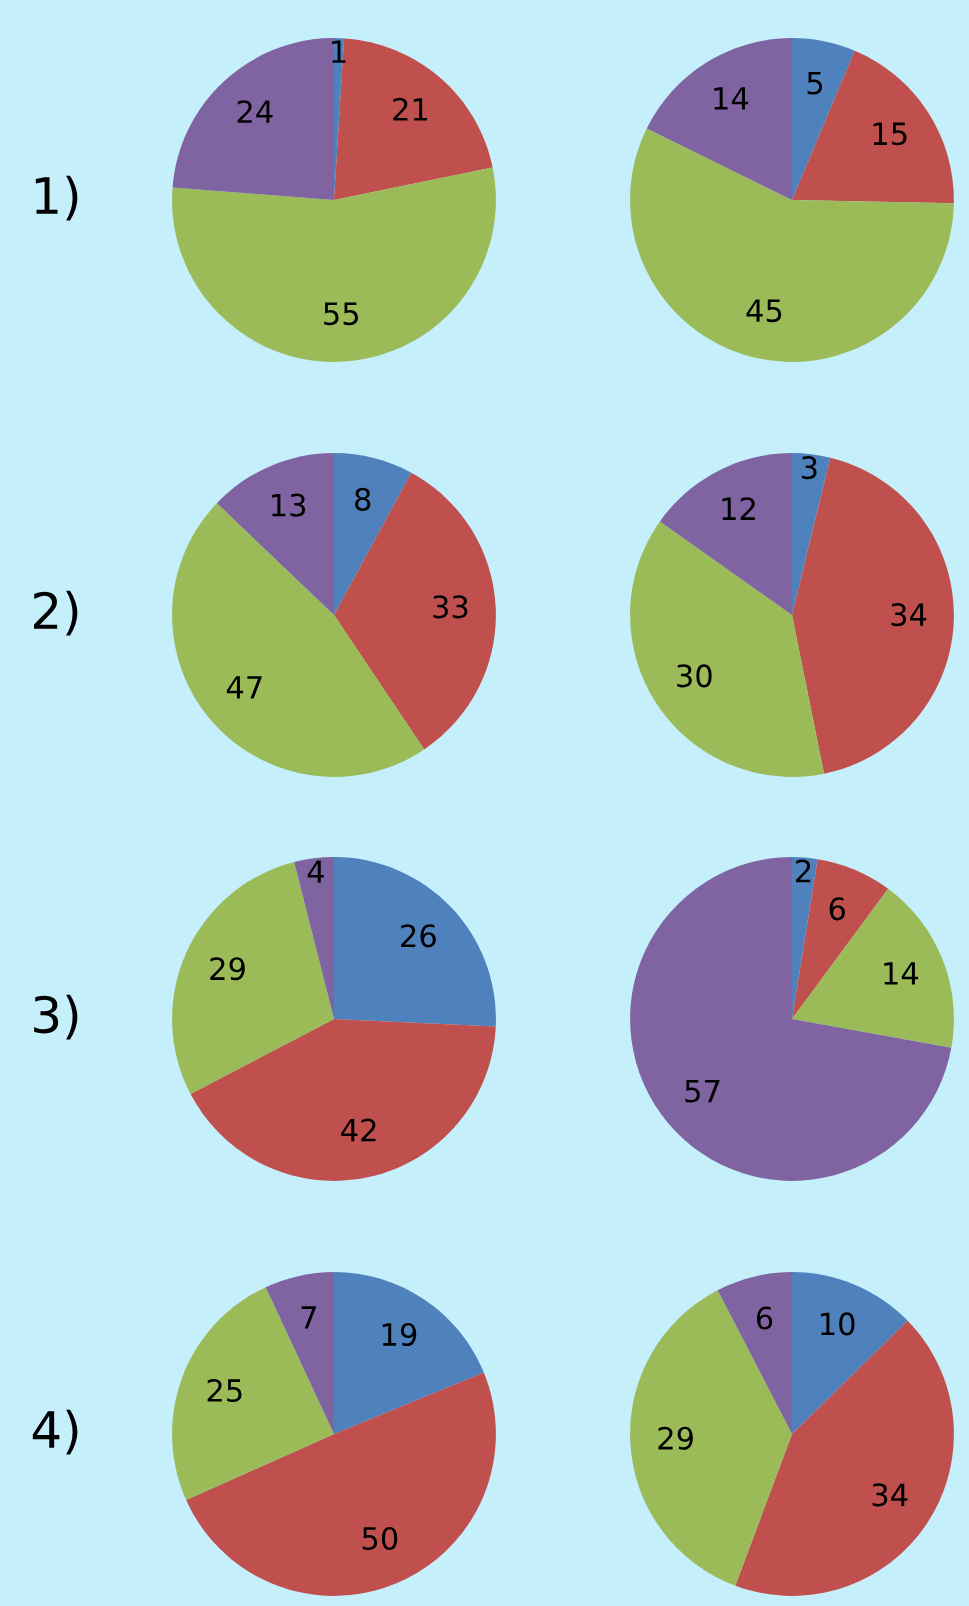 This screenshot has width=969, height=1606. I want to click on data-label: 7, so click(308, 1317).